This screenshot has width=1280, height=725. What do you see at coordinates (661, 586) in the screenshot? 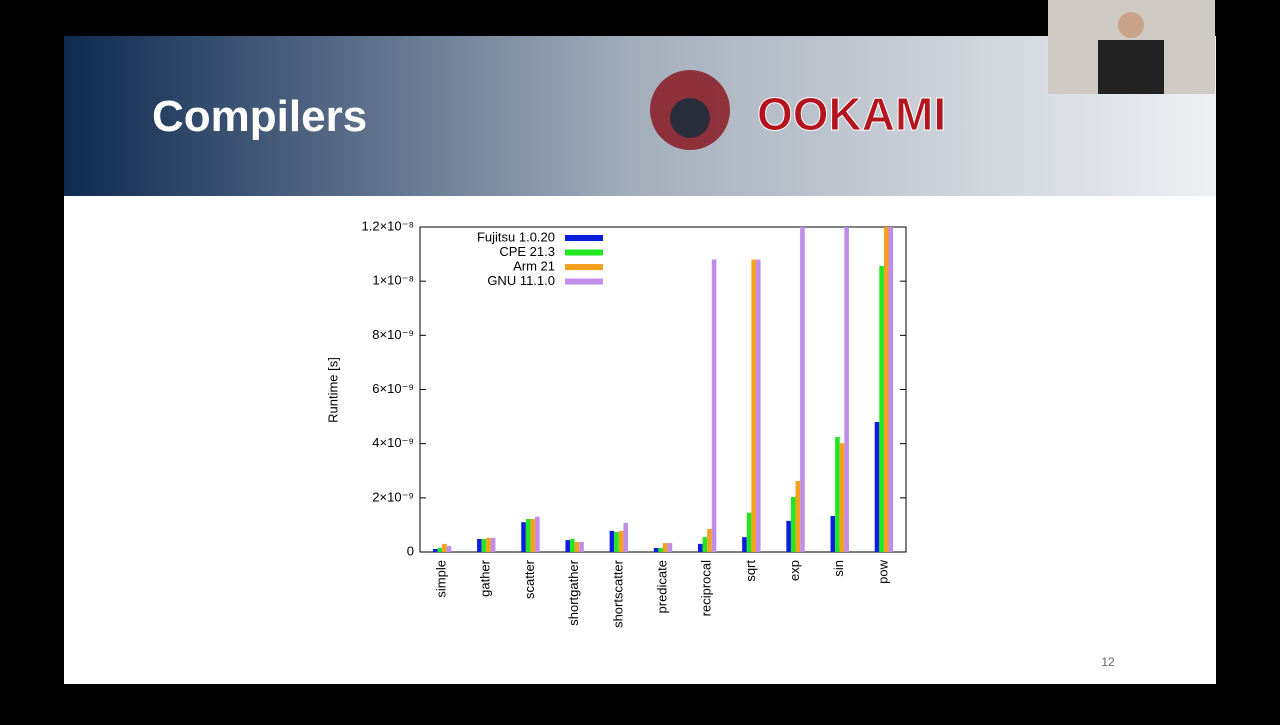
I see `x-tick-label: predicate` at bounding box center [661, 586].